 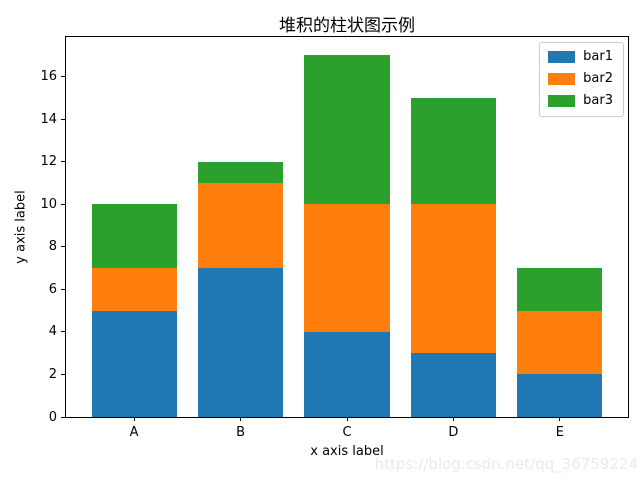 What do you see at coordinates (48, 204) in the screenshot?
I see `y-tick-label: 10` at bounding box center [48, 204].